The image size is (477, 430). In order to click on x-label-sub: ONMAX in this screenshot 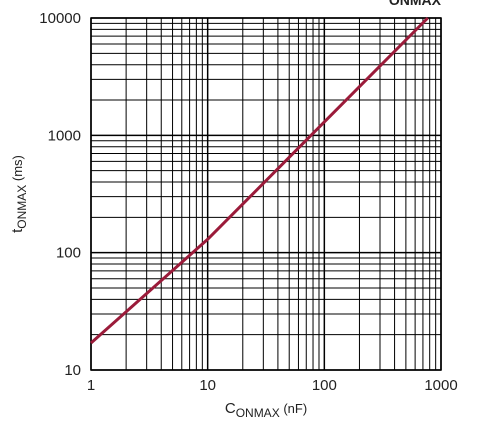, I will do `click(258, 413)`.